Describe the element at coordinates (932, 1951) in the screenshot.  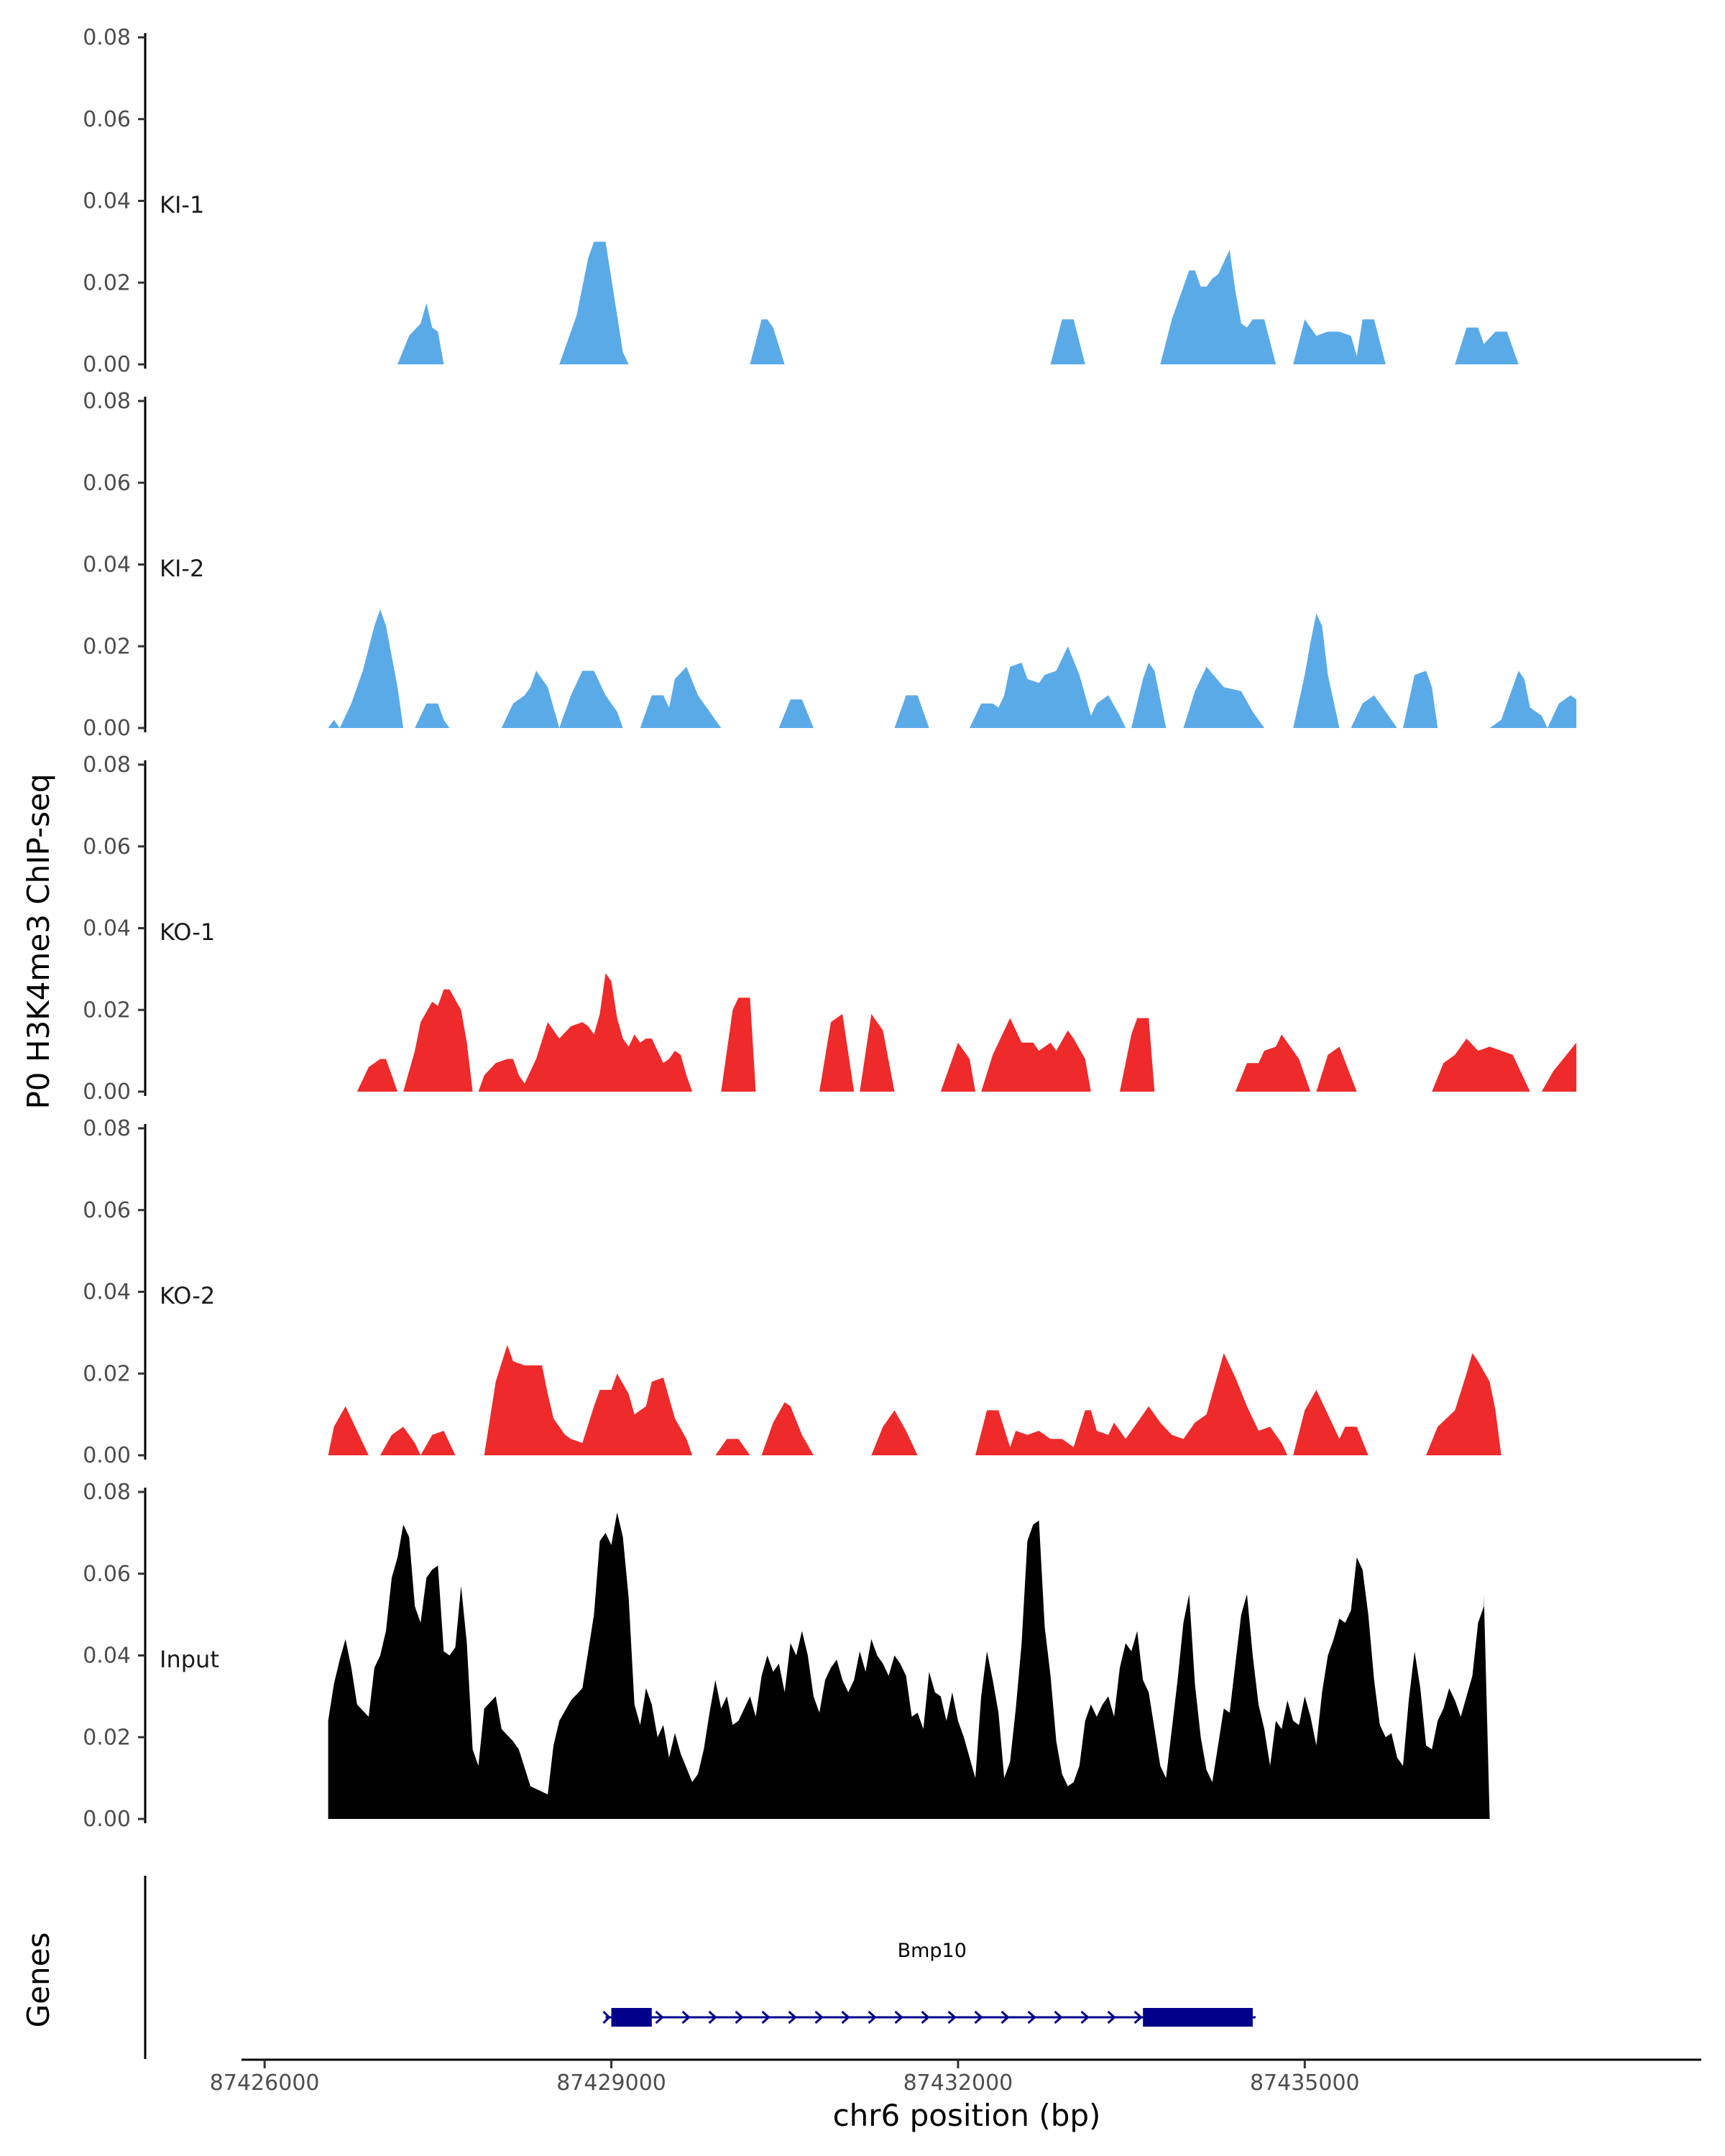
I see `gene-name-label: Bmp10` at that location.